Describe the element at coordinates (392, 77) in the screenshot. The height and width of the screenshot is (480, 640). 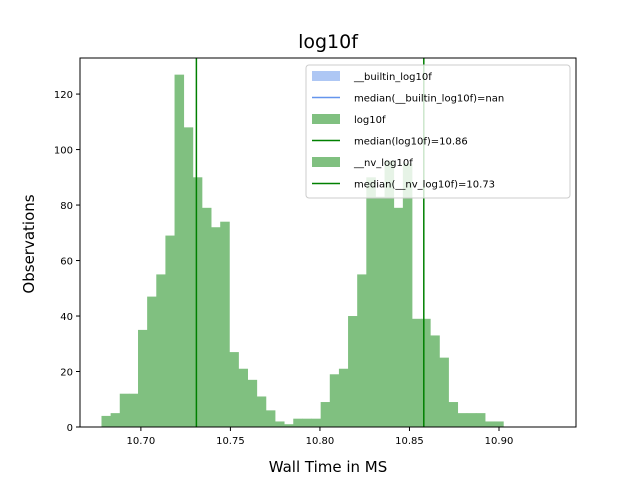
I see `legend-label: __builtin_log10f` at that location.